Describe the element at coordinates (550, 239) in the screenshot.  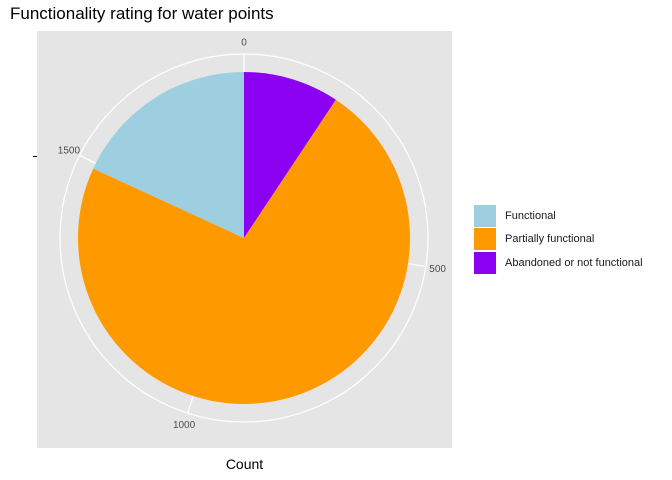
I see `legend-label-partially-functional: Partially functional` at that location.